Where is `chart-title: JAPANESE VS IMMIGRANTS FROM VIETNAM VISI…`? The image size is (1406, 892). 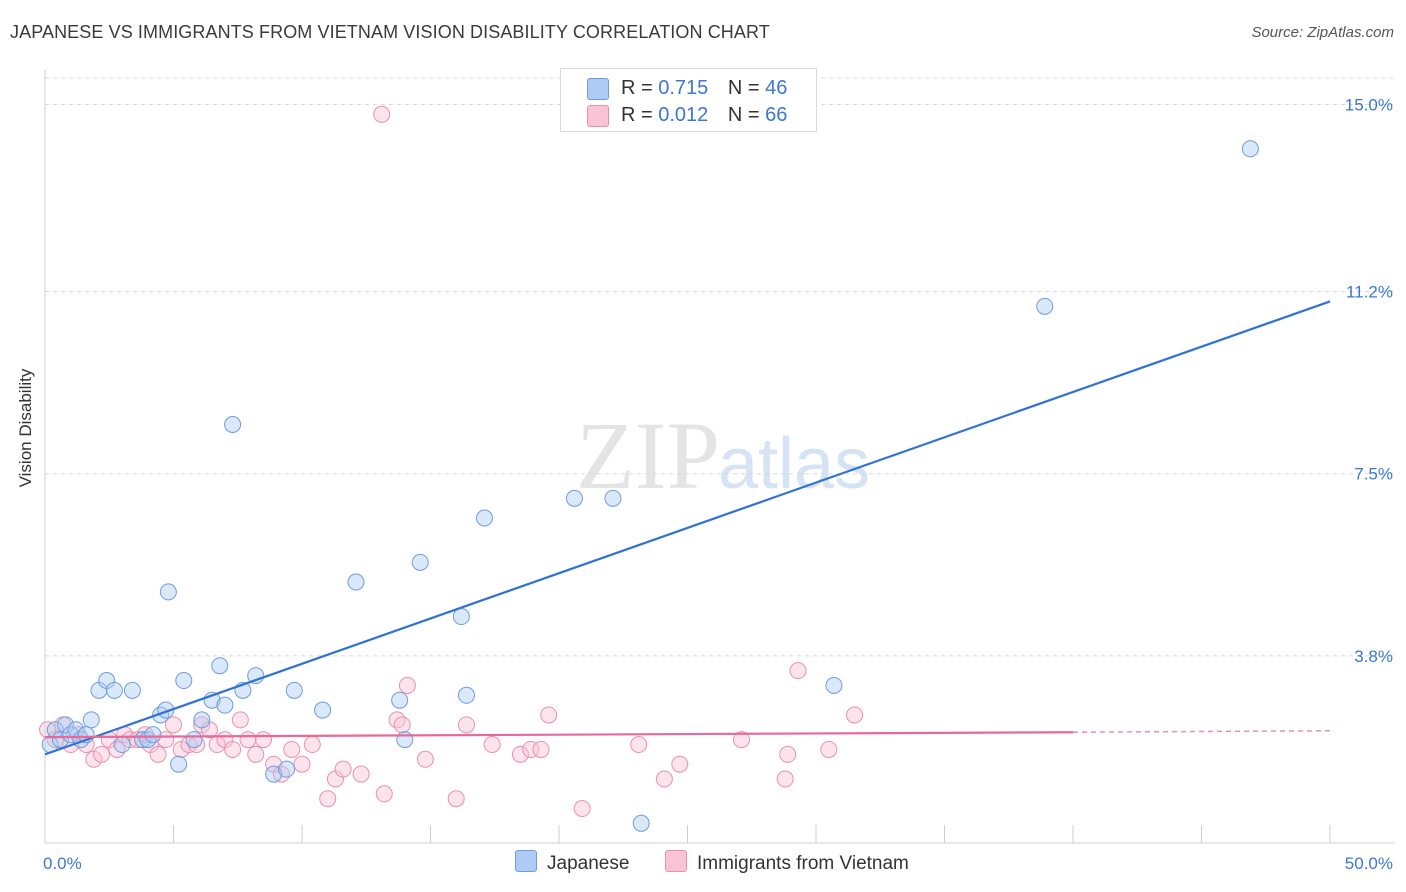
chart-title: JAPANESE VS IMMIGRANTS FROM VIETNAM VISI… is located at coordinates (390, 32).